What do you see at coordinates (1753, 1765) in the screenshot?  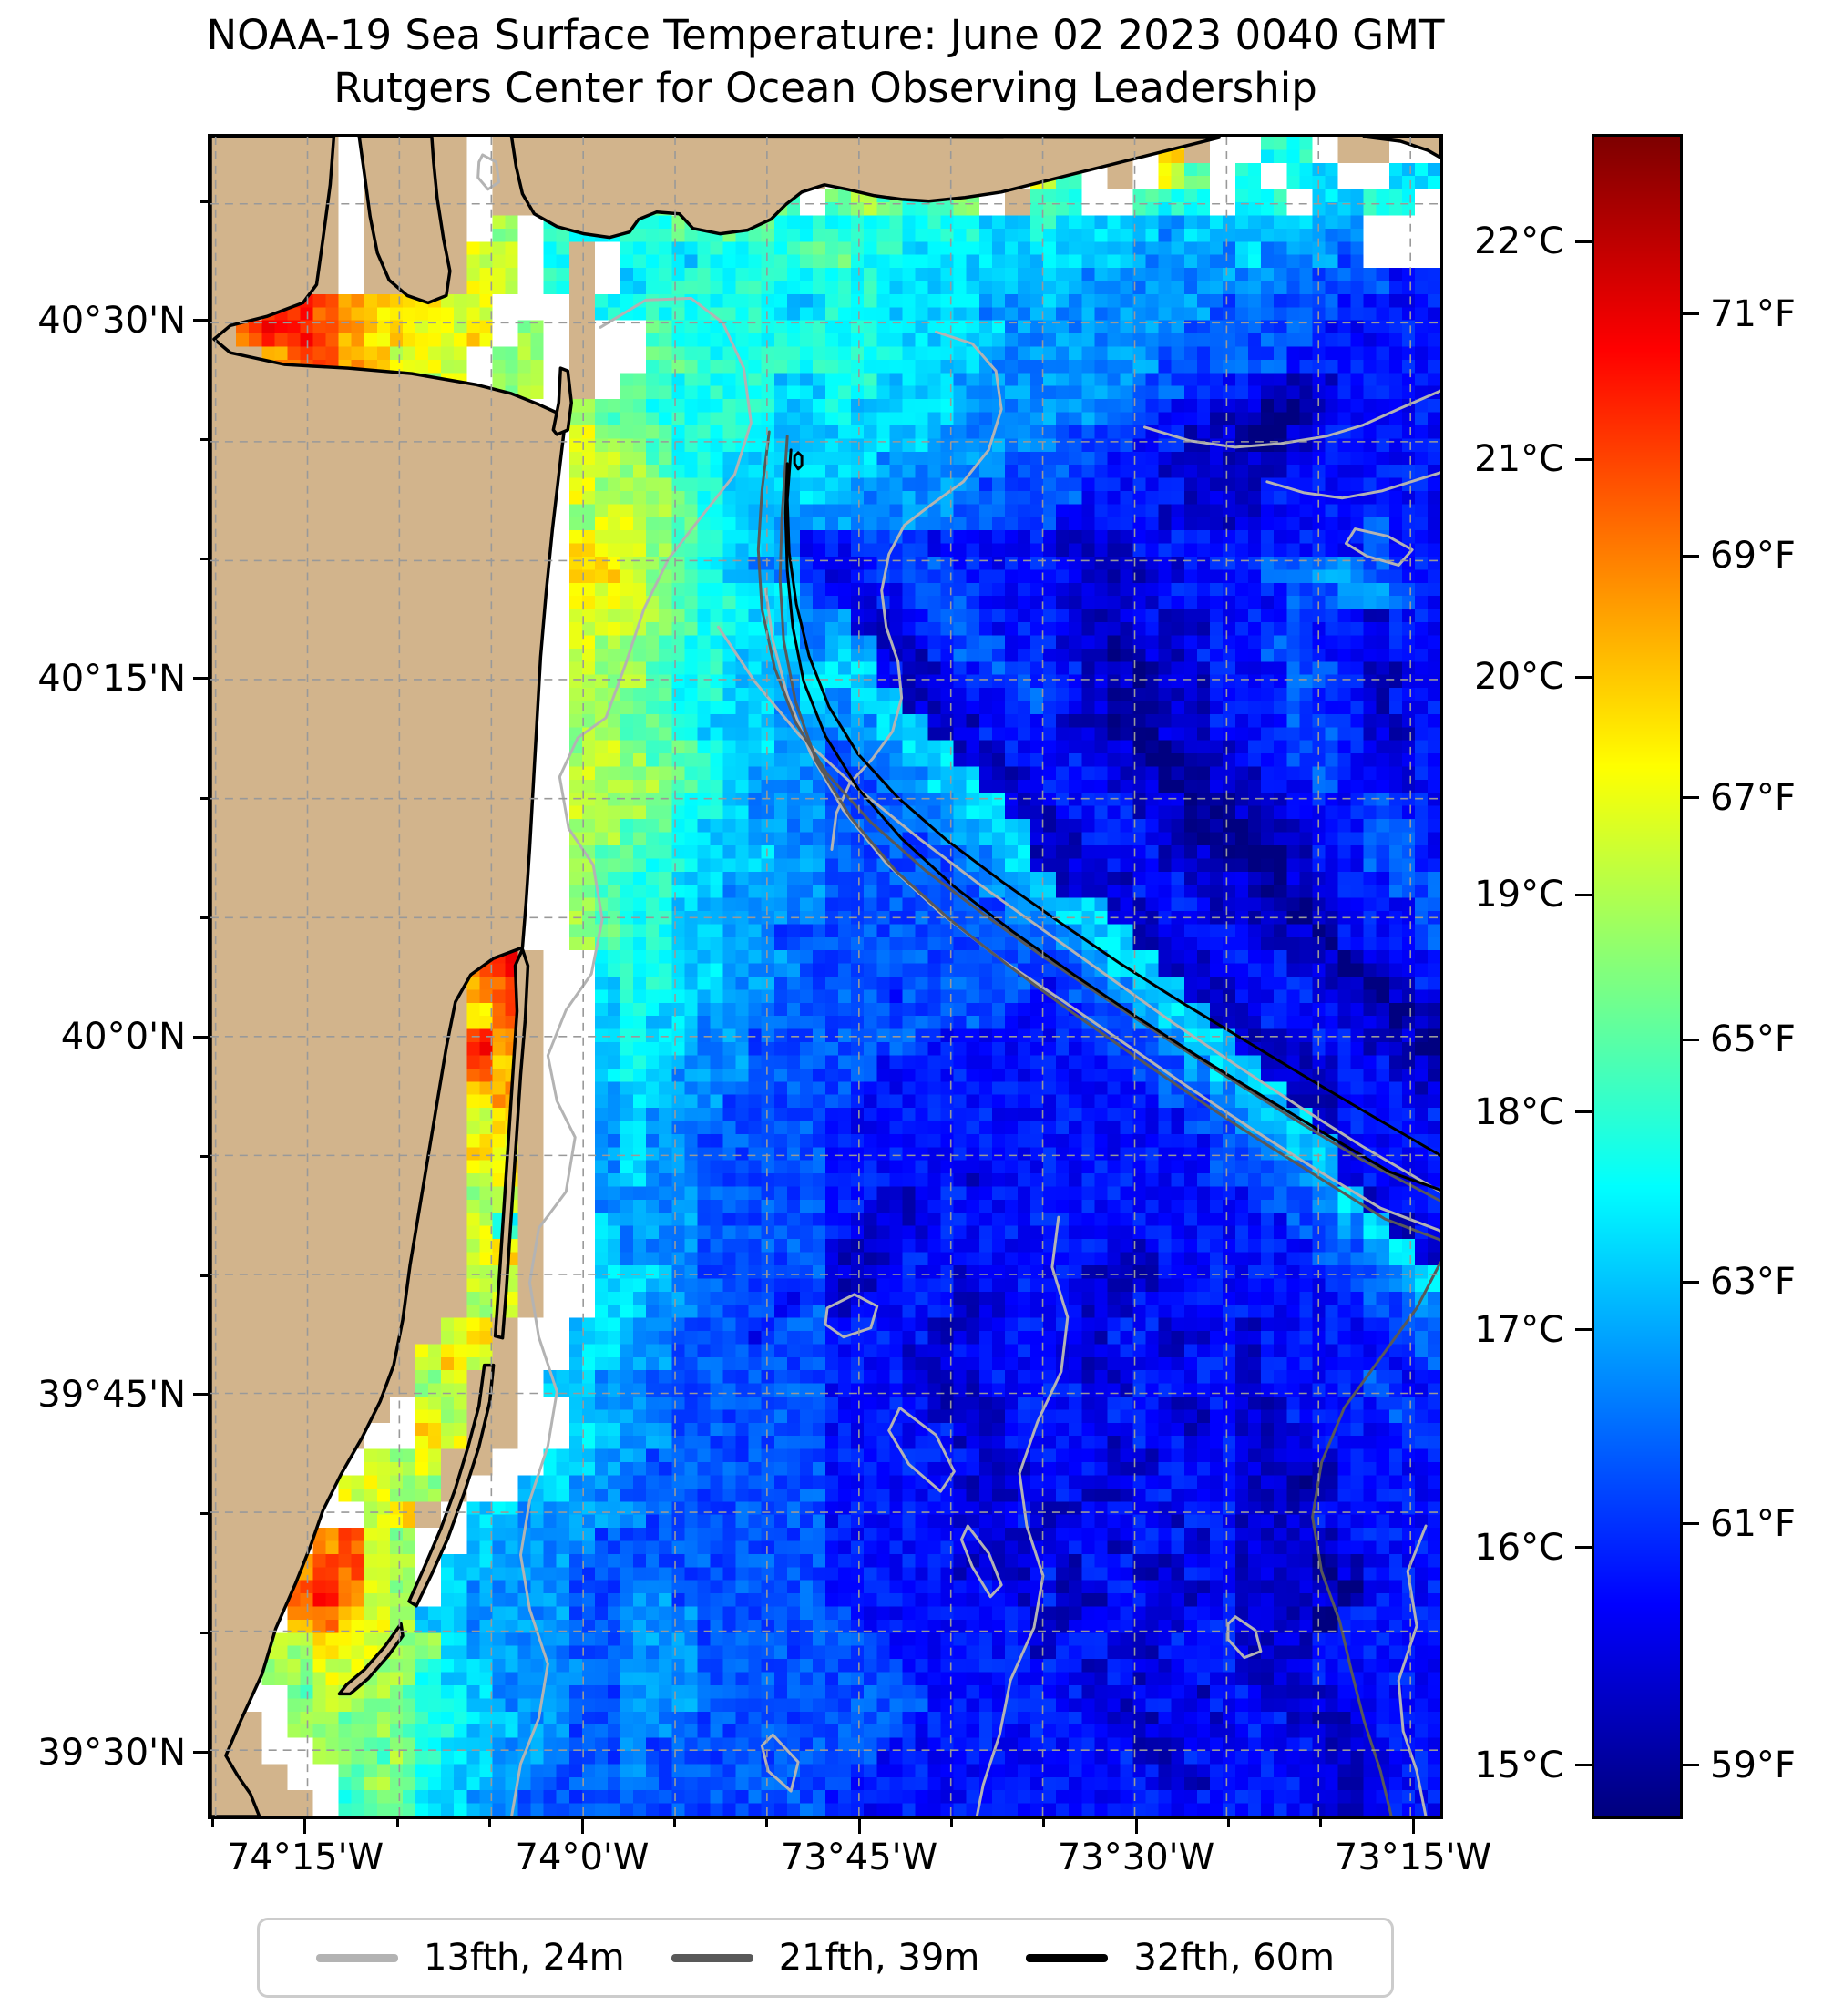 I see `colorbar-f-label: 59°F` at bounding box center [1753, 1765].